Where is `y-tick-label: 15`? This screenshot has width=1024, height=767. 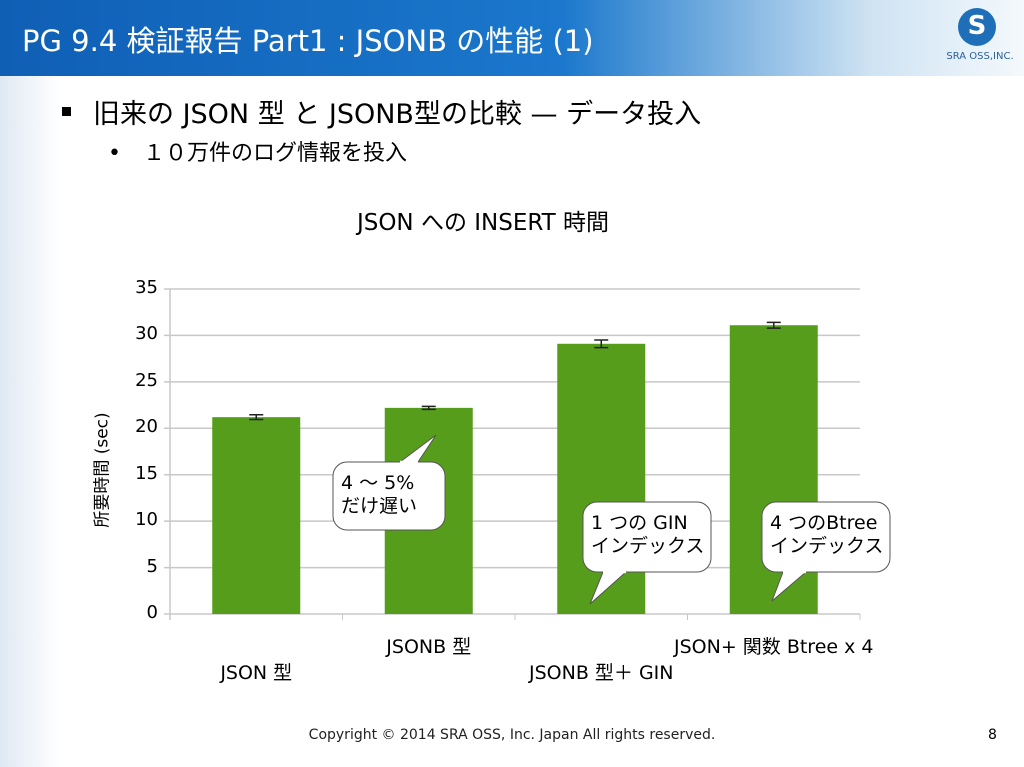
y-tick-label: 15 is located at coordinates (146, 473).